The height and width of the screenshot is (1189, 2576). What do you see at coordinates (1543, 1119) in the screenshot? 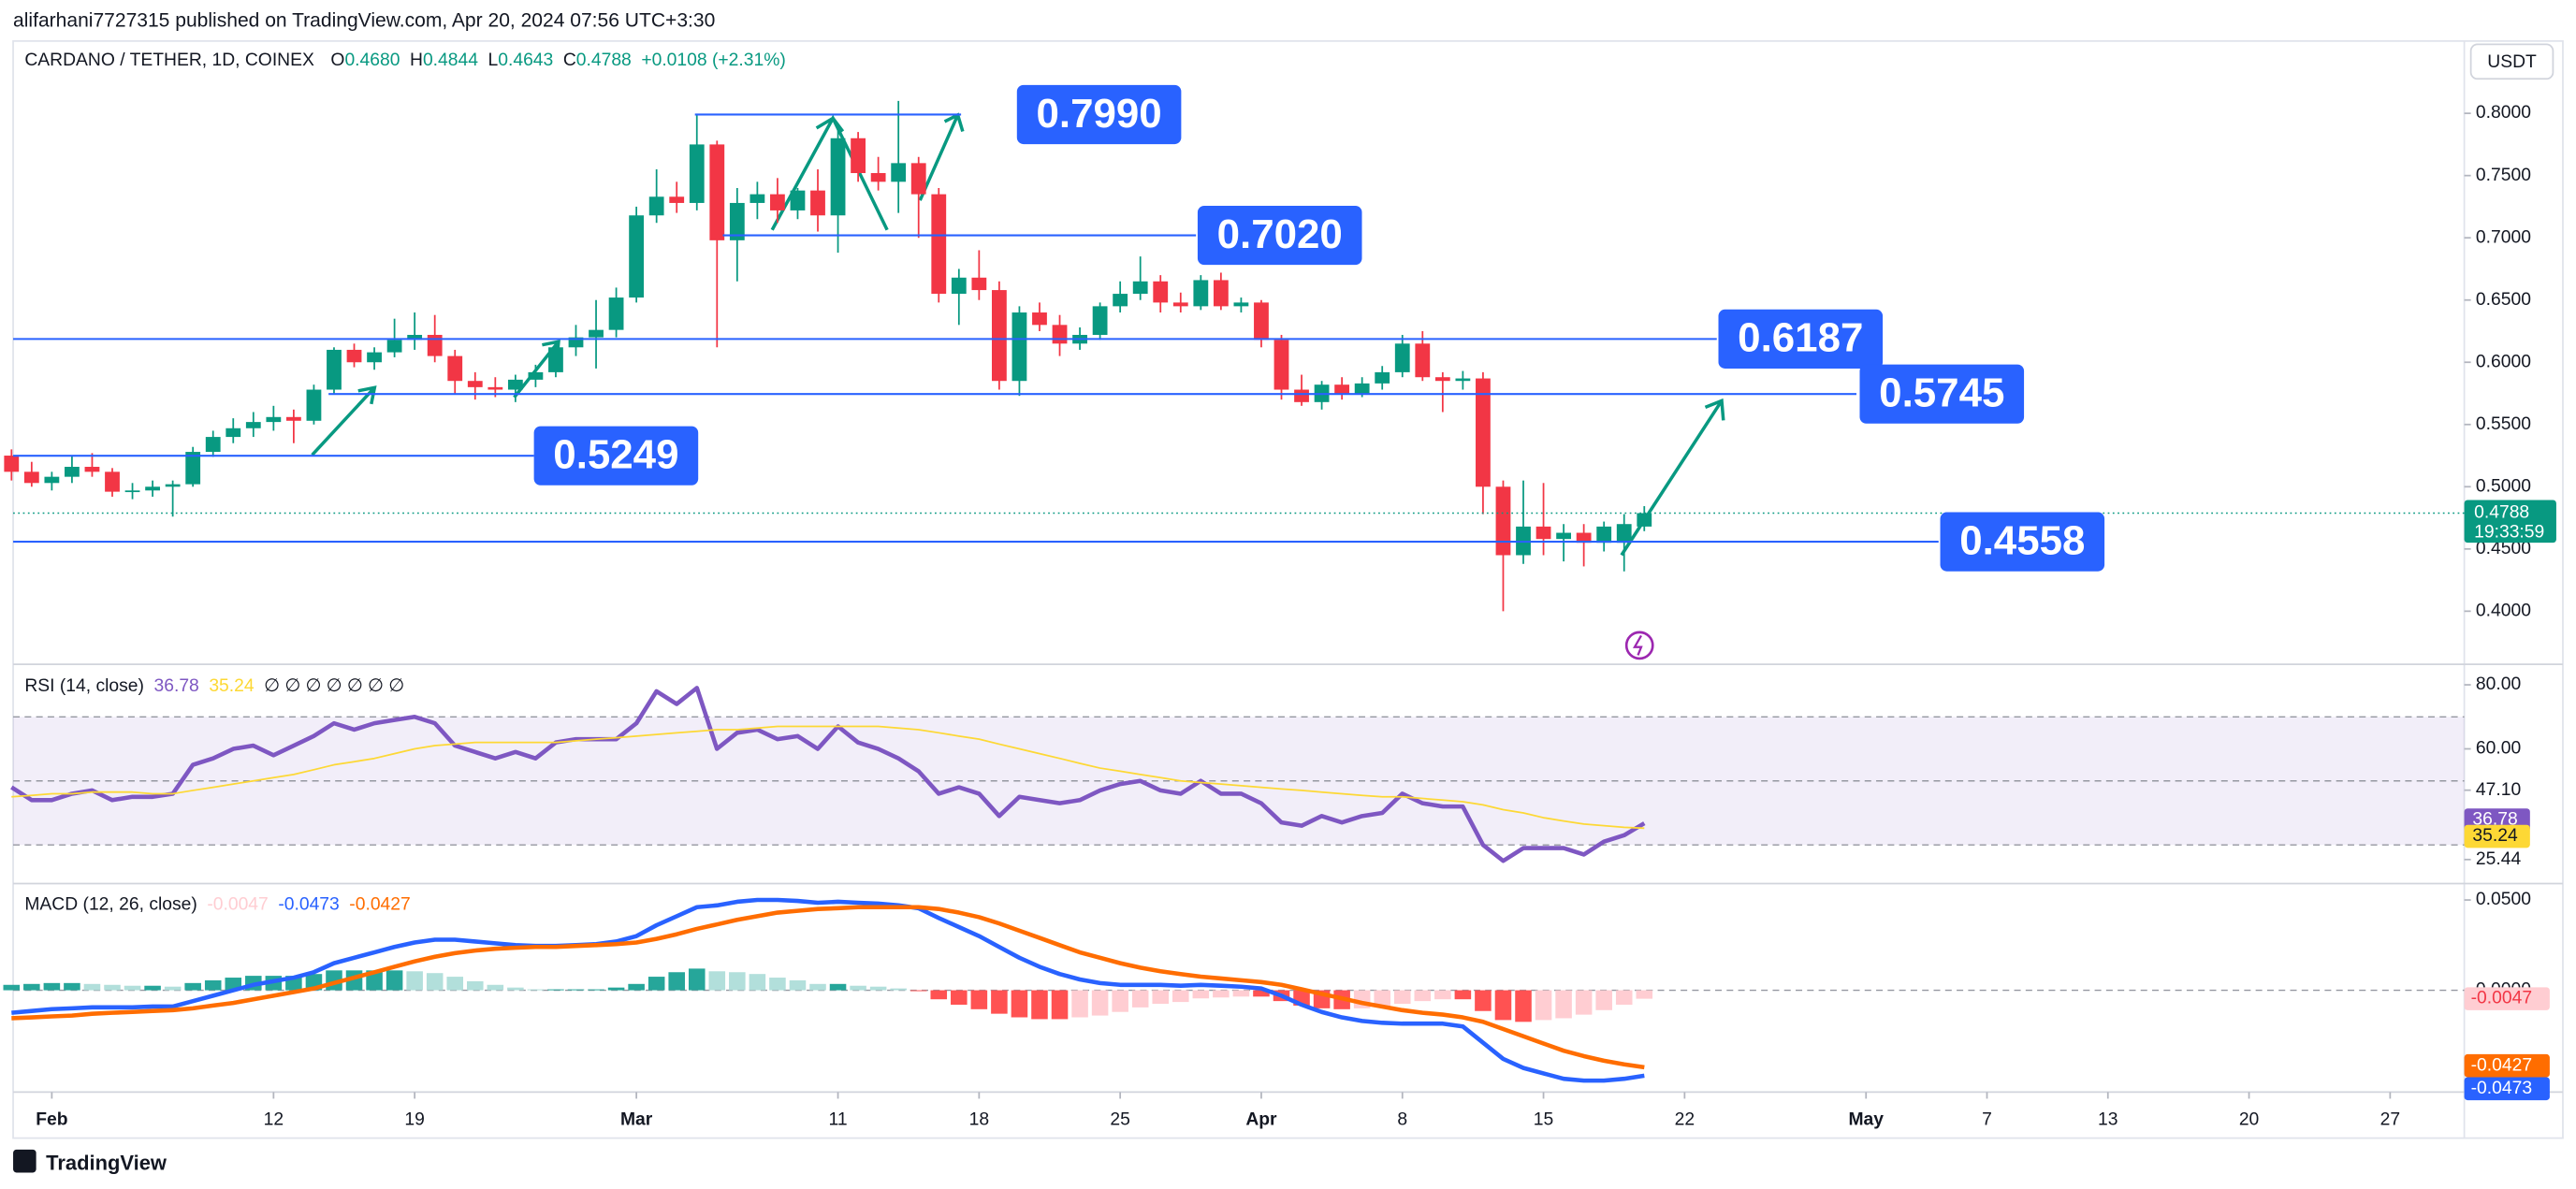
I see `x-tick-label: 15` at bounding box center [1543, 1119].